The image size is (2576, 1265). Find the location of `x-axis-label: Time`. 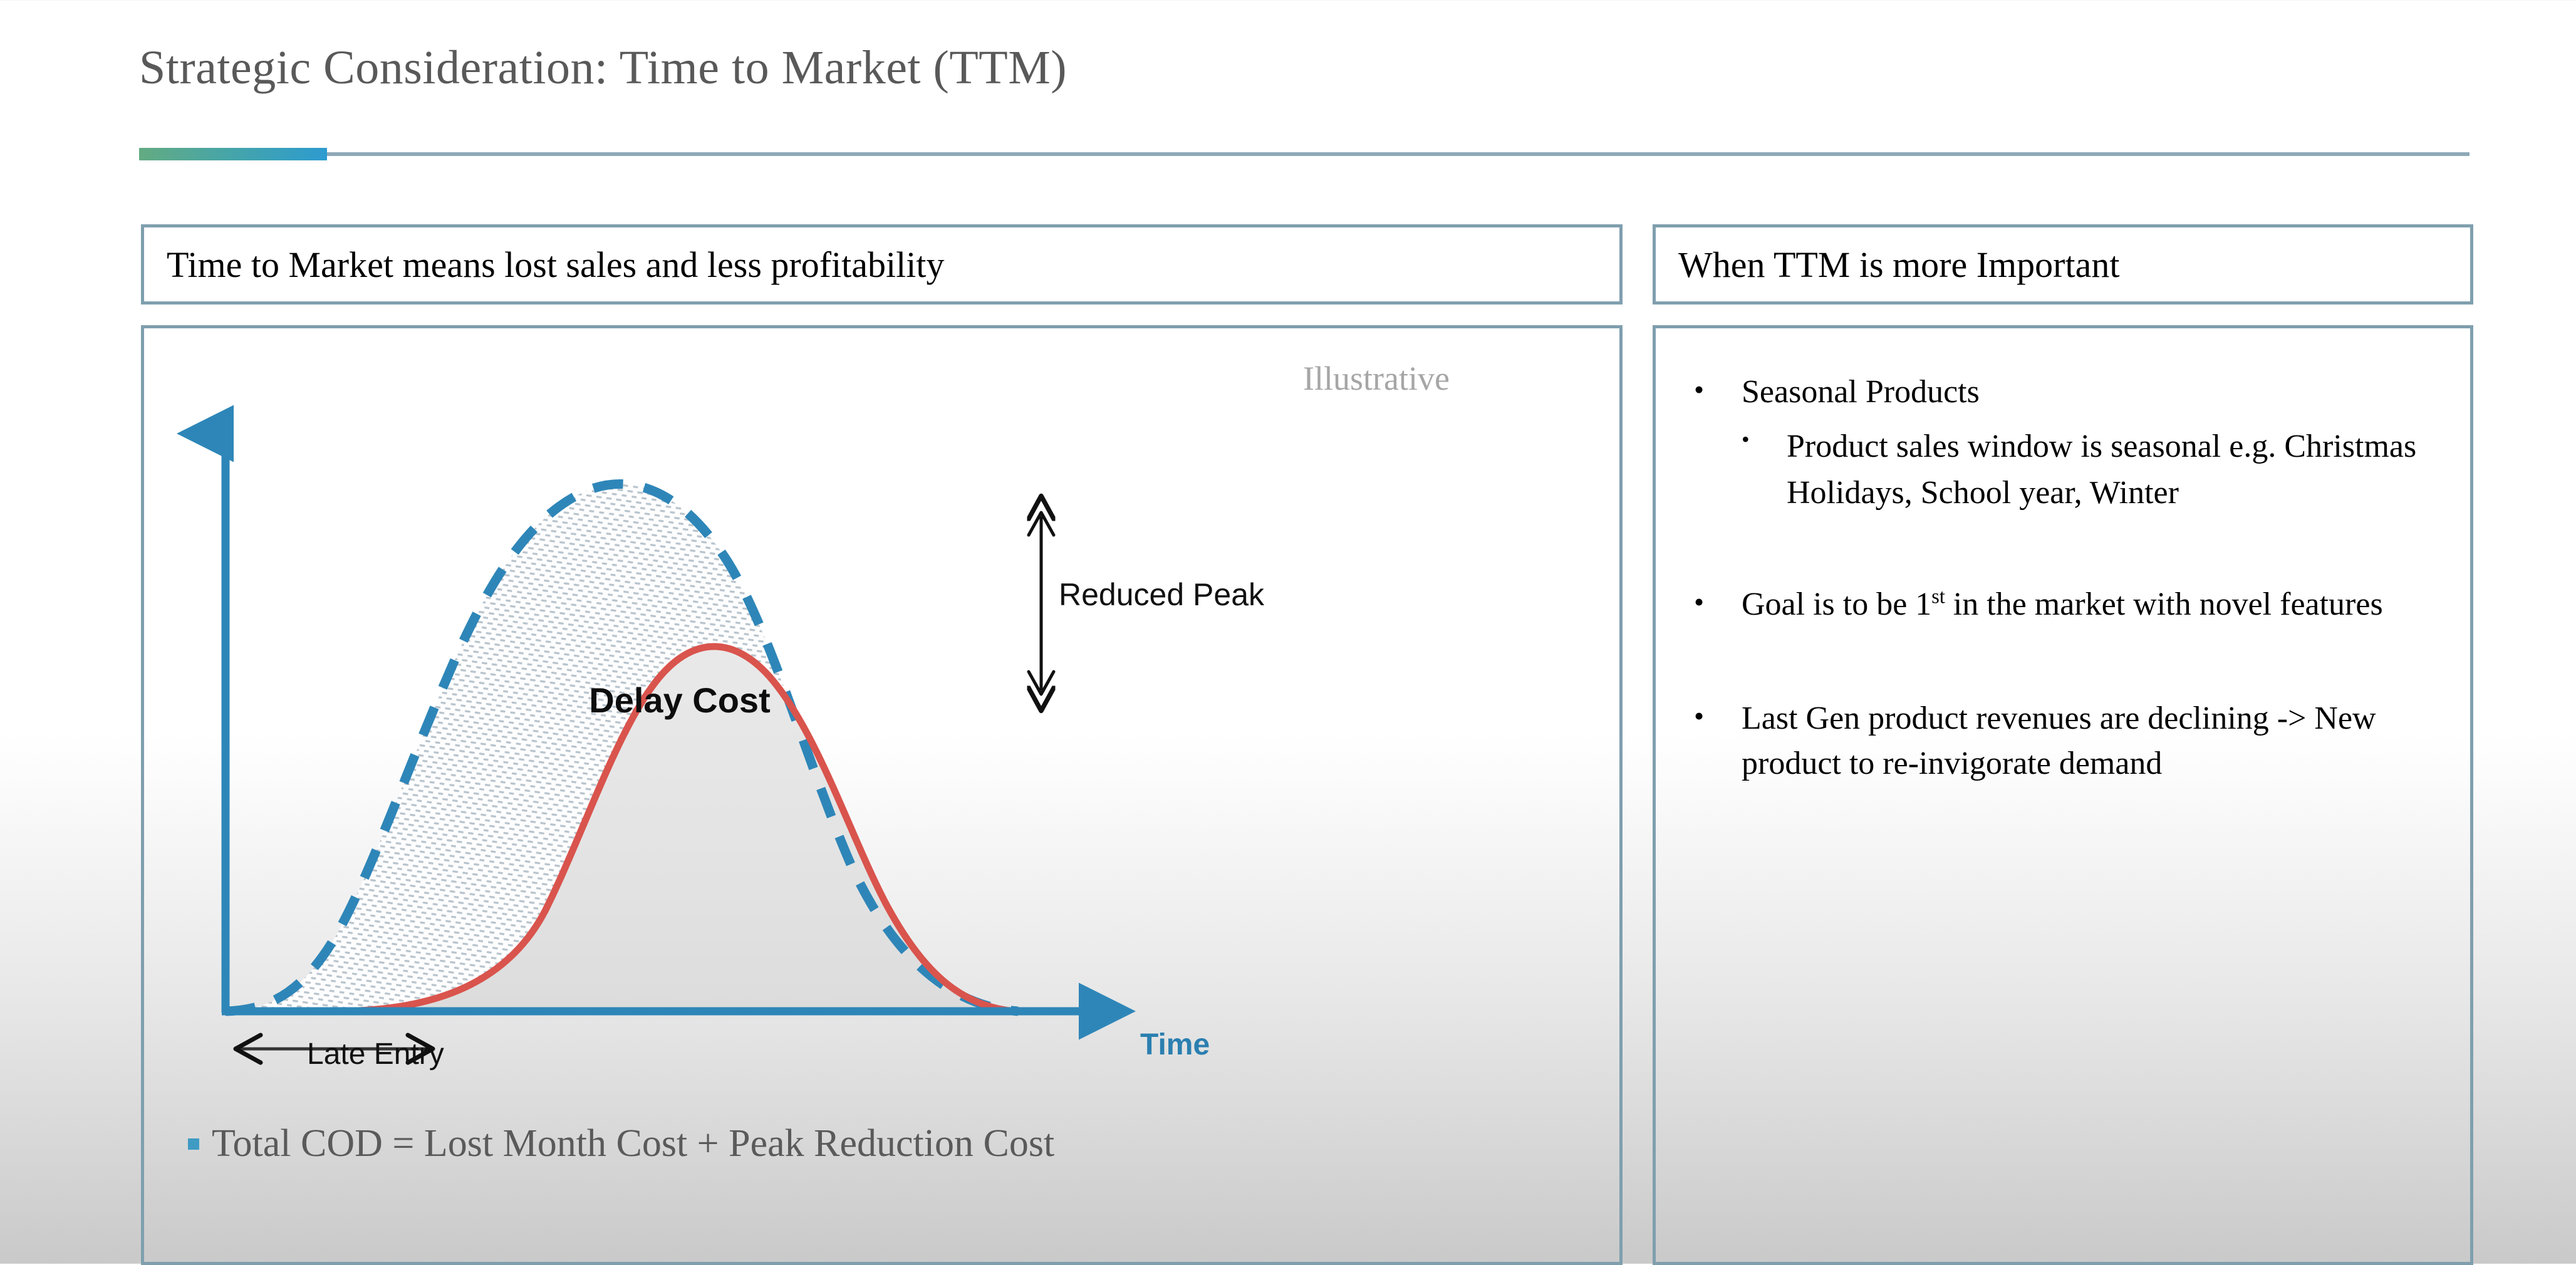

x-axis-label: Time is located at coordinates (1175, 1044).